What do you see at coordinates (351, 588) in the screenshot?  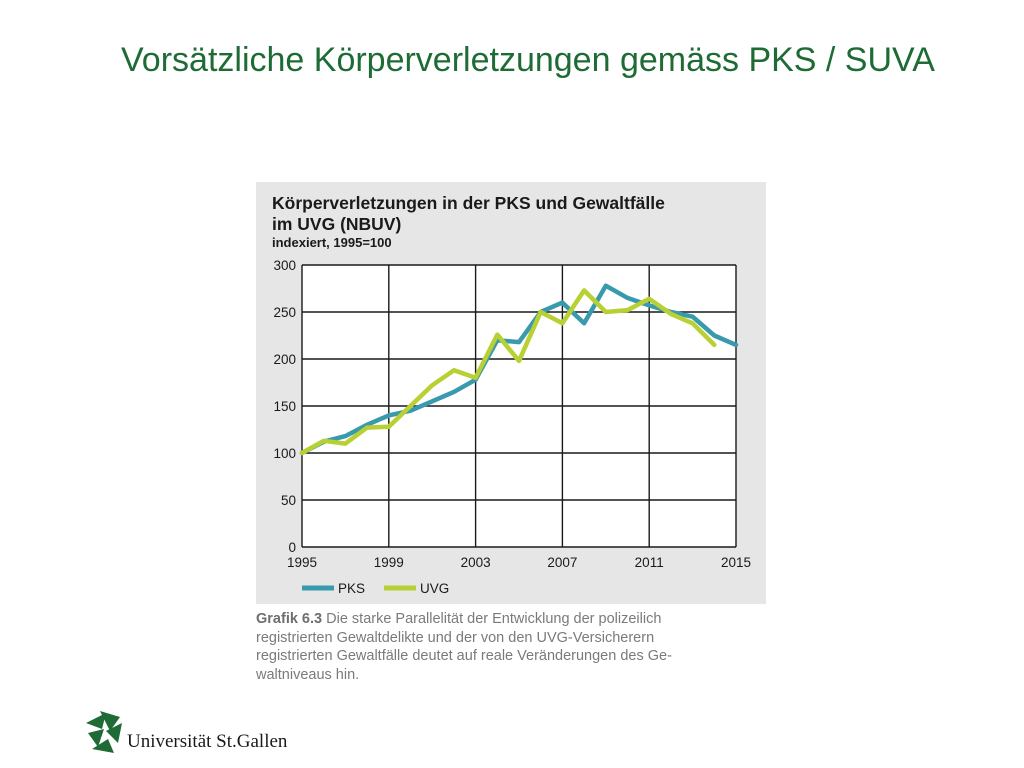 I see `legend-label-pks: PKS` at bounding box center [351, 588].